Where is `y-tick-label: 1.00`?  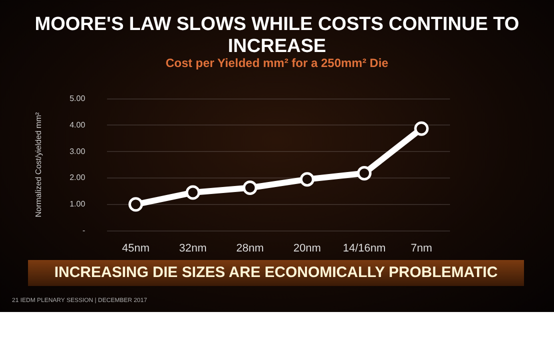
y-tick-label: 1.00 is located at coordinates (78, 204).